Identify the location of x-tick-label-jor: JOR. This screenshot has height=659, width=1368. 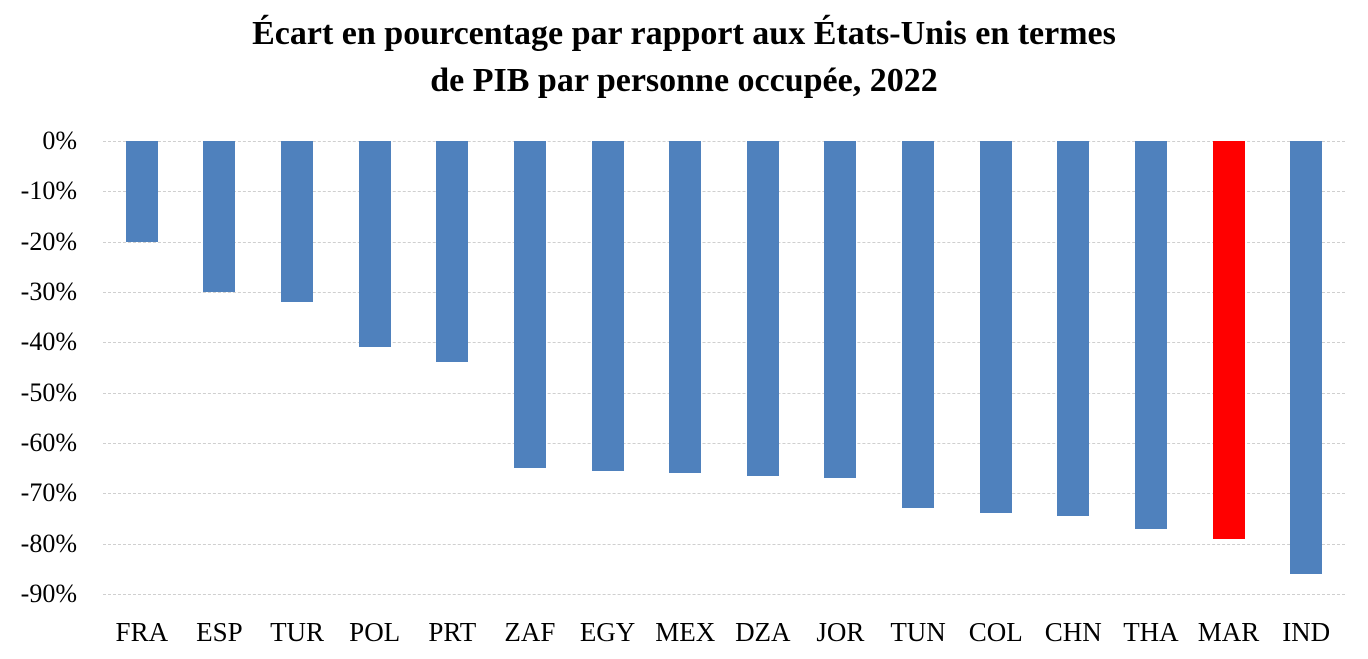
(840, 632).